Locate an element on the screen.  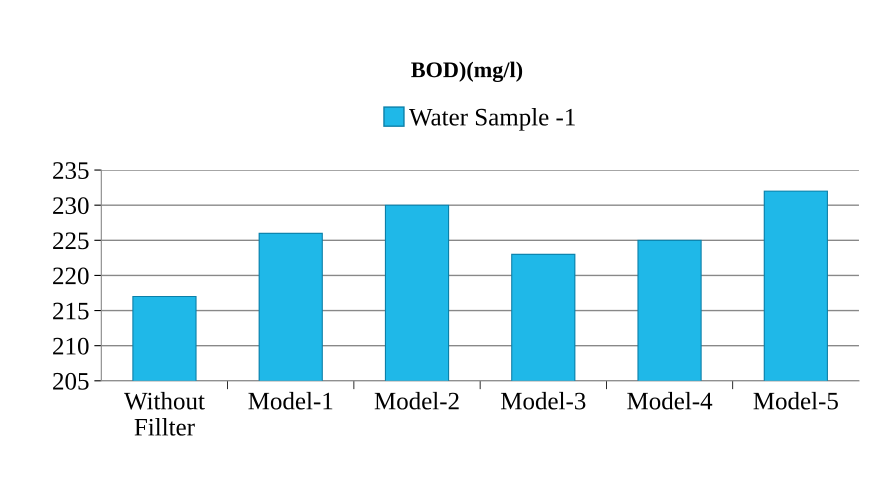
x-tick-label: Without Fillter is located at coordinates (164, 414).